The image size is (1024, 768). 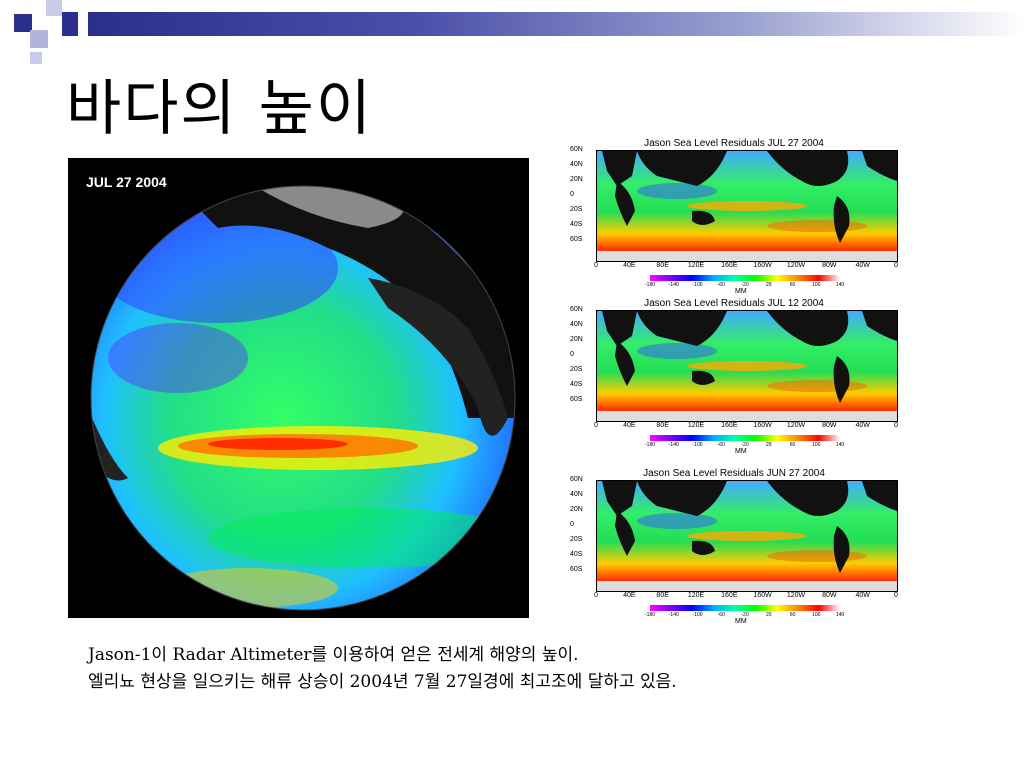 I want to click on slide-title: 바다의 높이, so click(x=220, y=109).